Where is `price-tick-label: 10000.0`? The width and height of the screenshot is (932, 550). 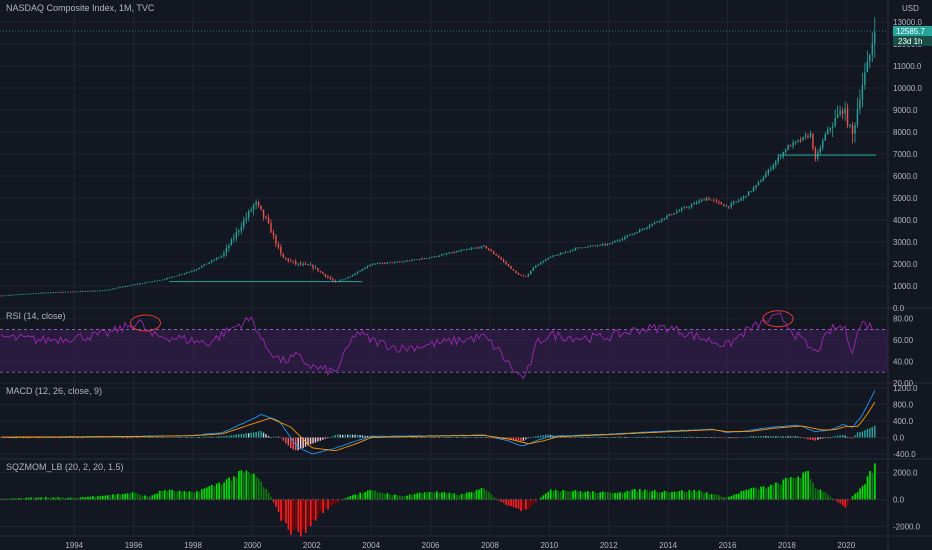
price-tick-label: 10000.0 is located at coordinates (907, 88).